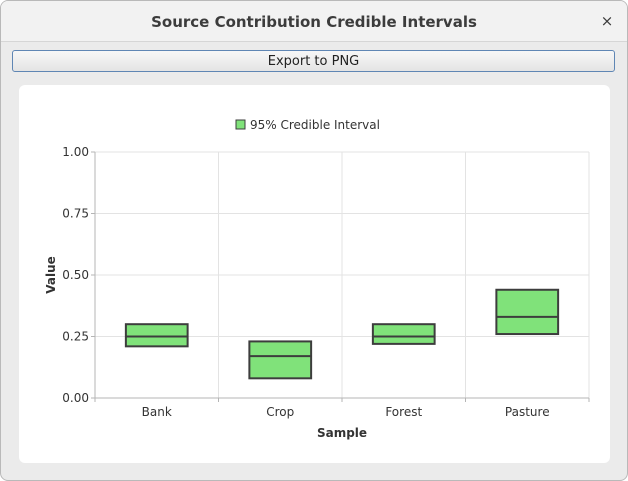 This screenshot has height=481, width=628. Describe the element at coordinates (342, 334) in the screenshot. I see `interval-boxes` at that location.